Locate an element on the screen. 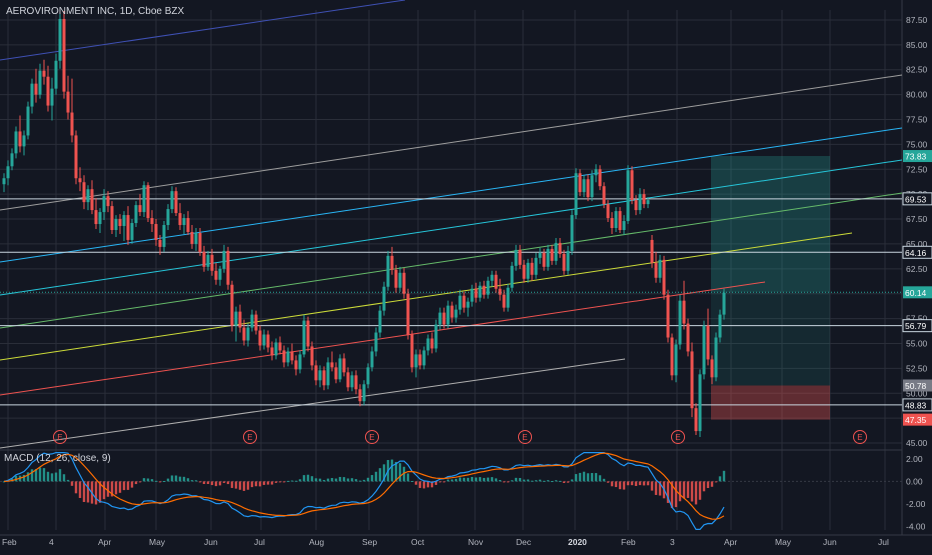 This screenshot has width=932, height=555. macd-label: MACD (12, 26, close, 9) is located at coordinates (57, 458).